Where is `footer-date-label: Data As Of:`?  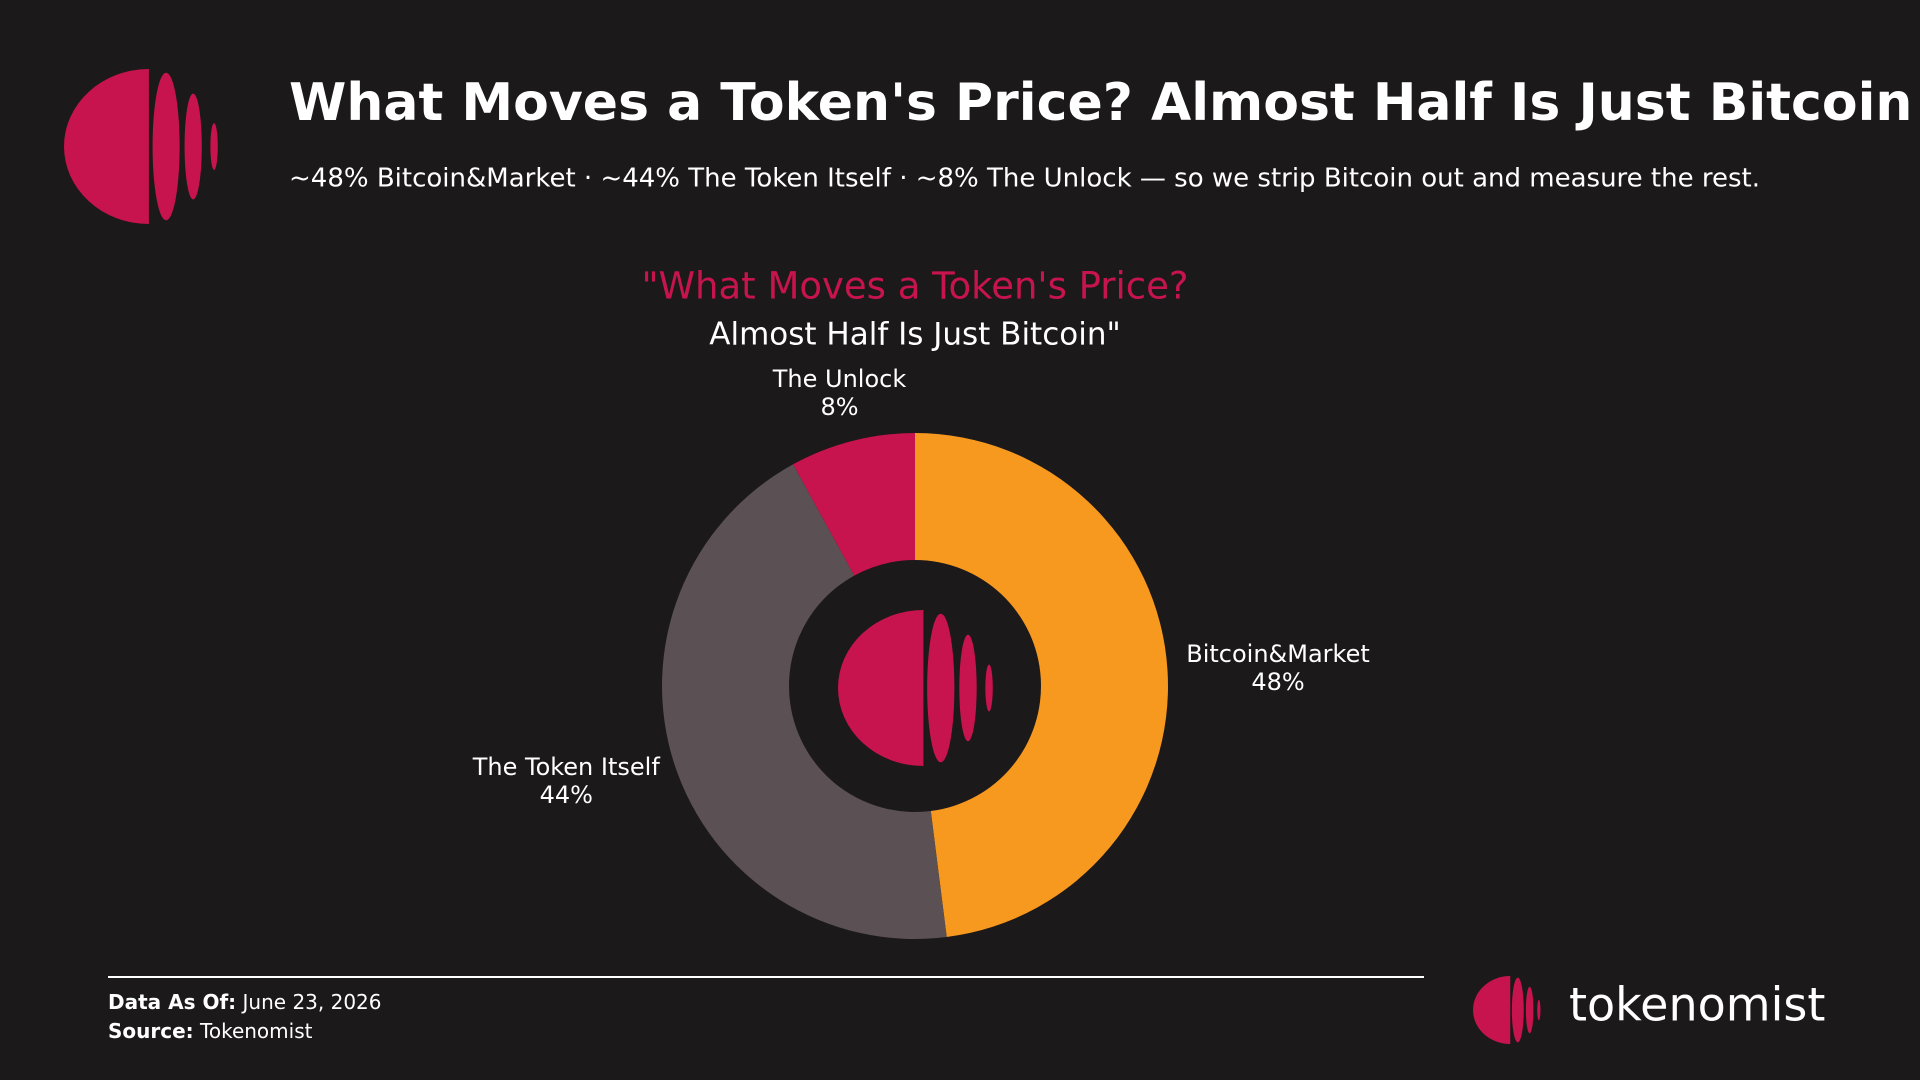
footer-date-label: Data As Of: is located at coordinates (172, 1002).